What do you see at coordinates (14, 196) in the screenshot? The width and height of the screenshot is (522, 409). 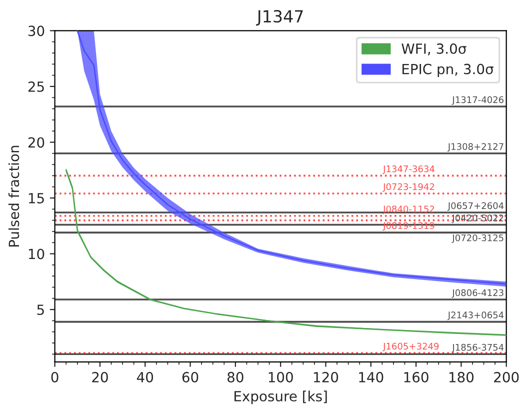 I see `y-axis-title: Pulsed fraction` at bounding box center [14, 196].